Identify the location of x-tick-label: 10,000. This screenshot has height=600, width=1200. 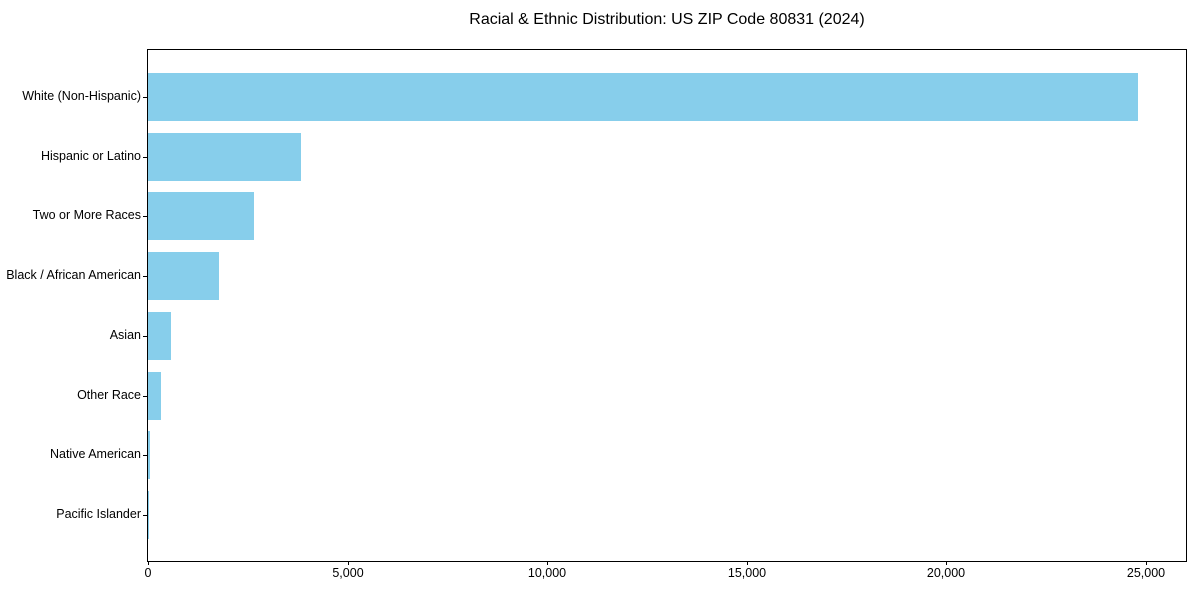
(547, 573).